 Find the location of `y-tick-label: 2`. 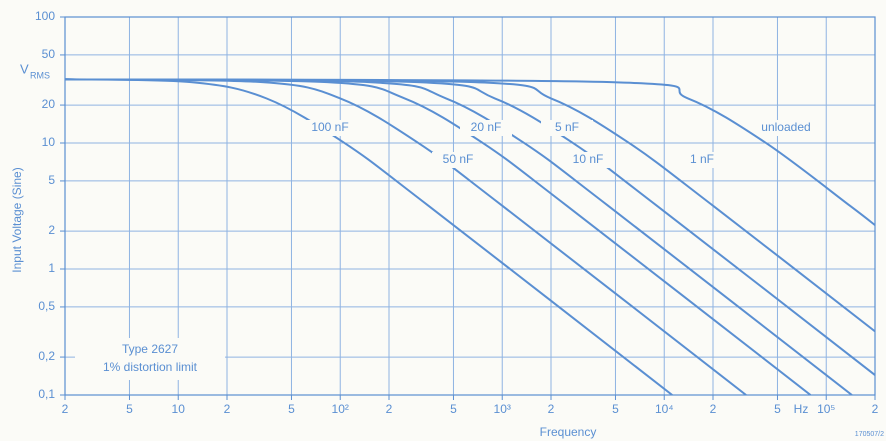

y-tick-label: 2 is located at coordinates (51, 230).